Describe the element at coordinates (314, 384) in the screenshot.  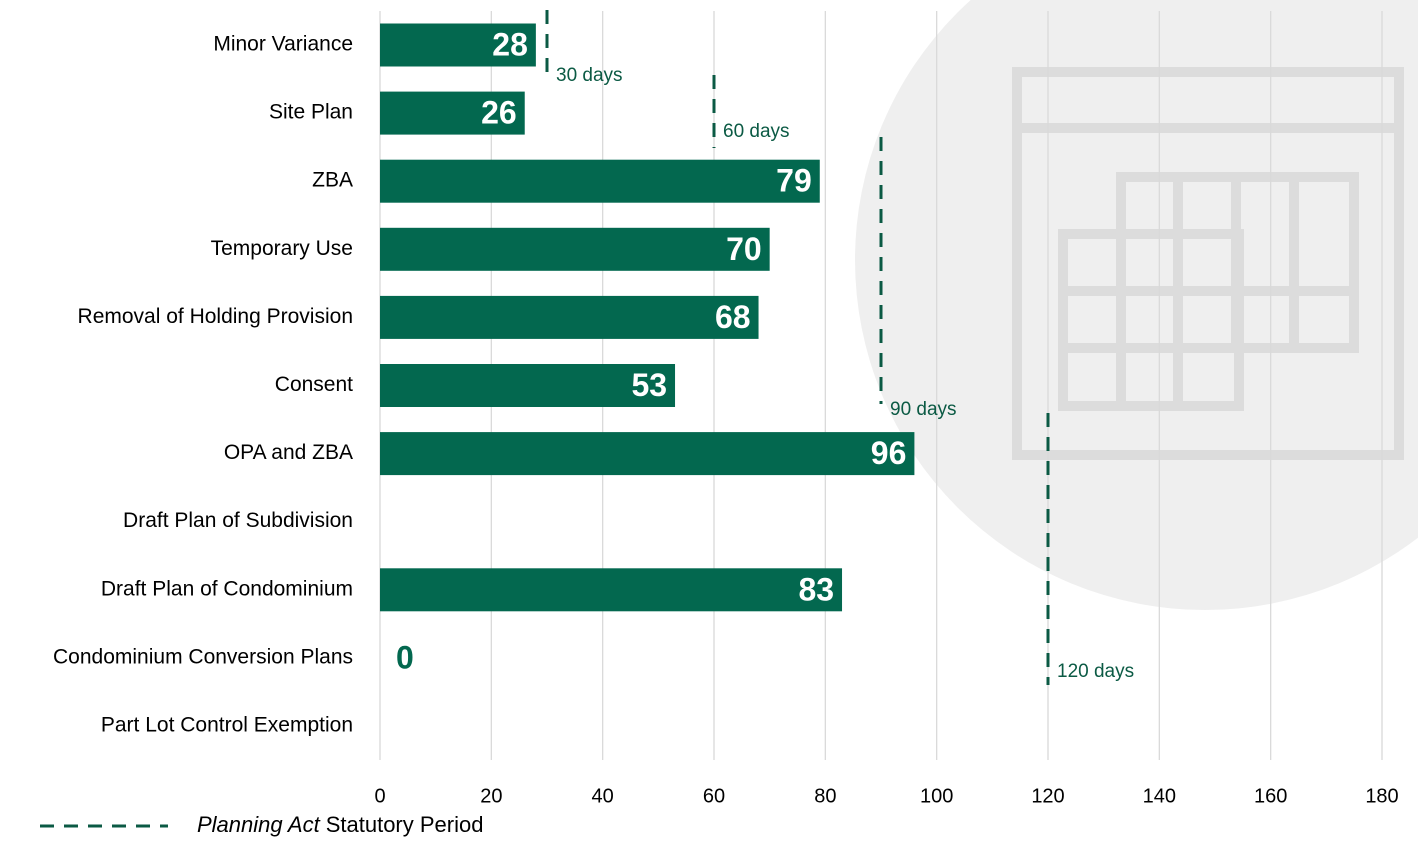
I see `y-tick-label: Consent` at that location.